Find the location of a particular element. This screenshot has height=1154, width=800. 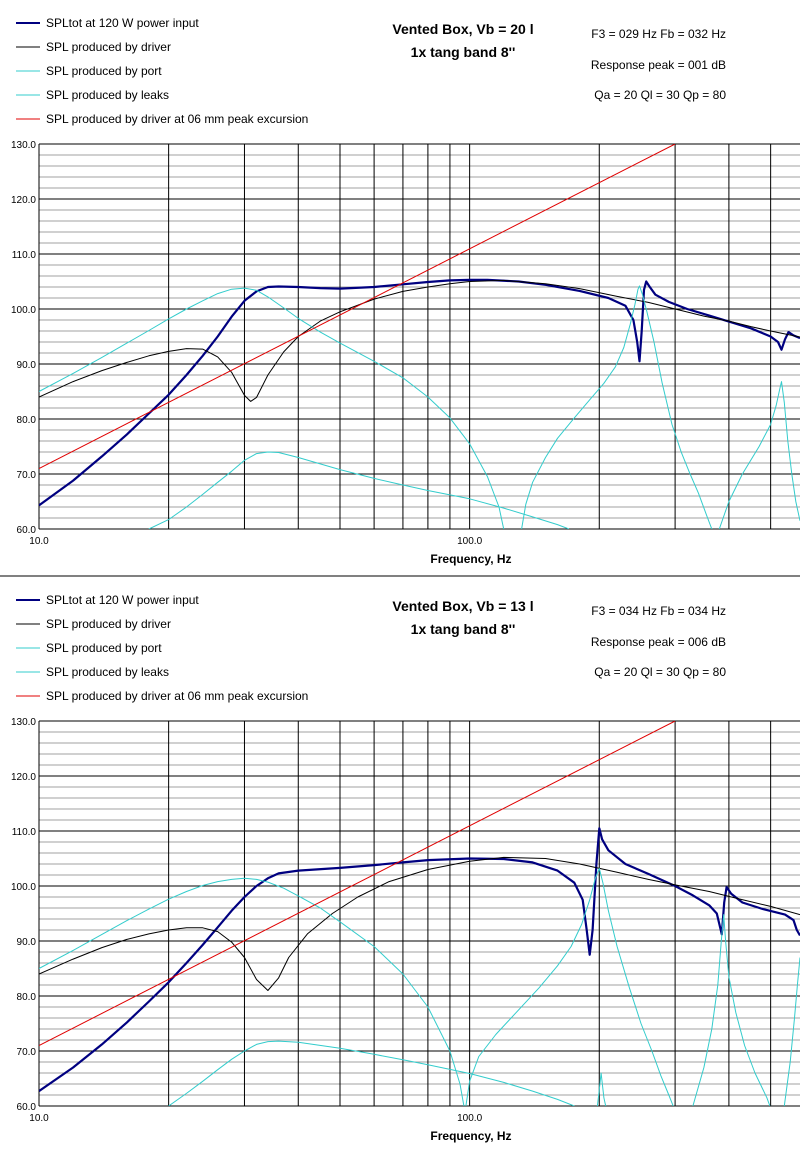

chart-title: Vented Box, Vb = 20 l is located at coordinates (462, 29).